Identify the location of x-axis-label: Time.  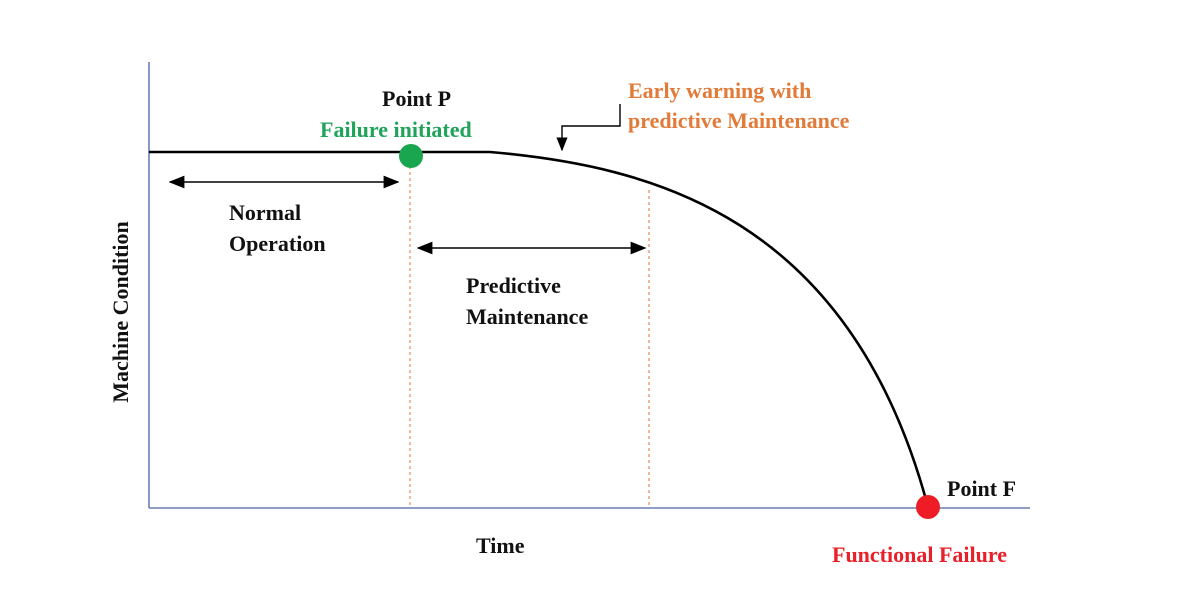
(500, 545).